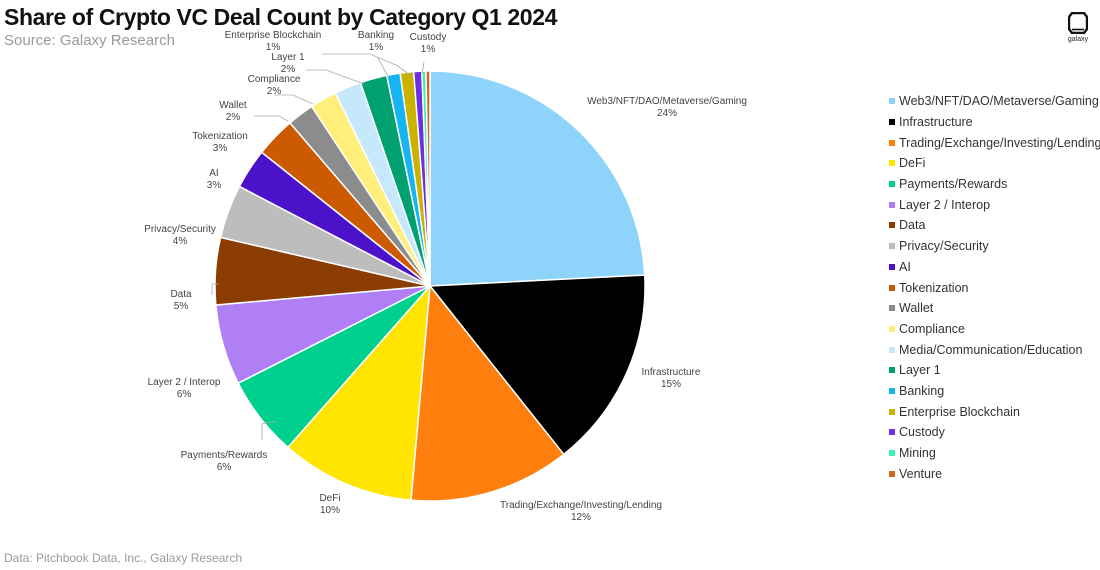  I want to click on data-label-value: 15%, so click(671, 384).